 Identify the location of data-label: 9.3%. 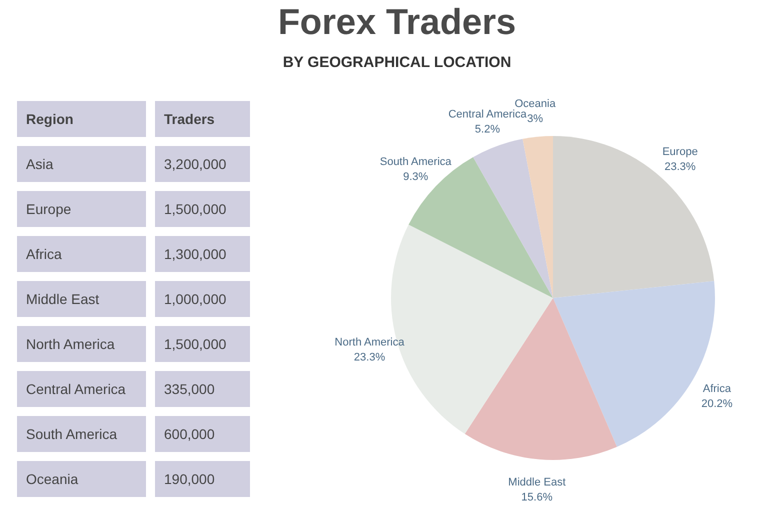
(415, 176).